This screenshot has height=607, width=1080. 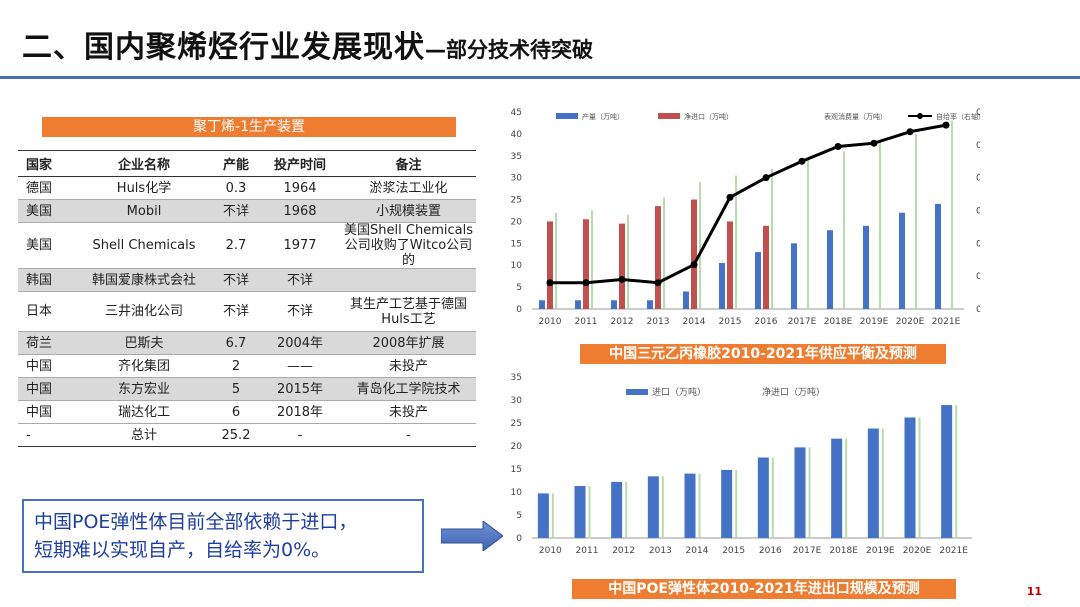 What do you see at coordinates (978, 113) in the screenshot?
I see `y2-tick-label: 0.6` at bounding box center [978, 113].